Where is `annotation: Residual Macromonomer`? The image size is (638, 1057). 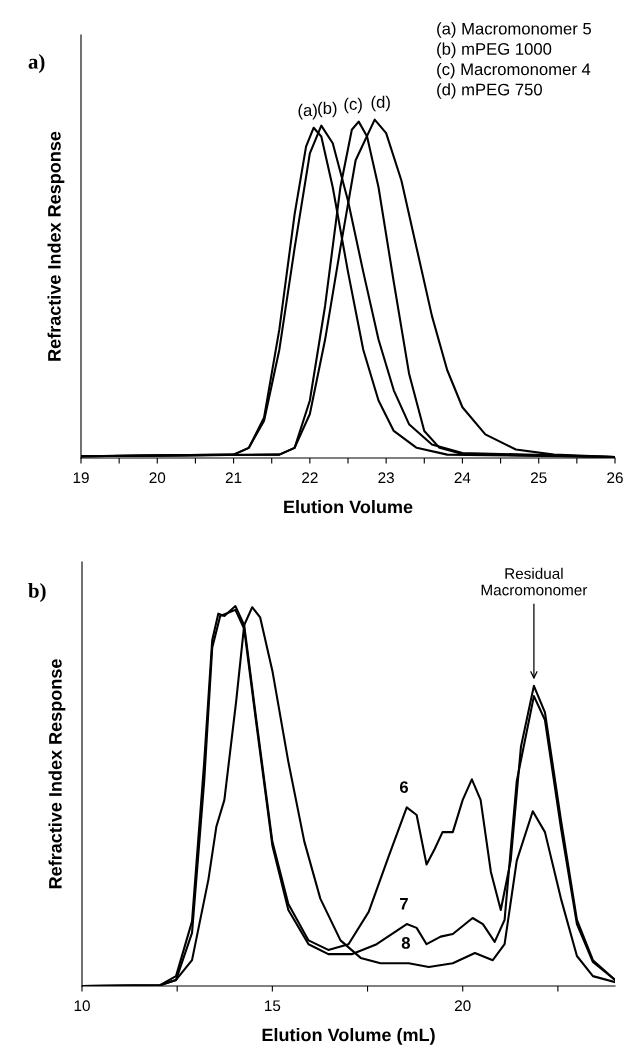 annotation: Residual Macromonomer is located at coordinates (534, 581).